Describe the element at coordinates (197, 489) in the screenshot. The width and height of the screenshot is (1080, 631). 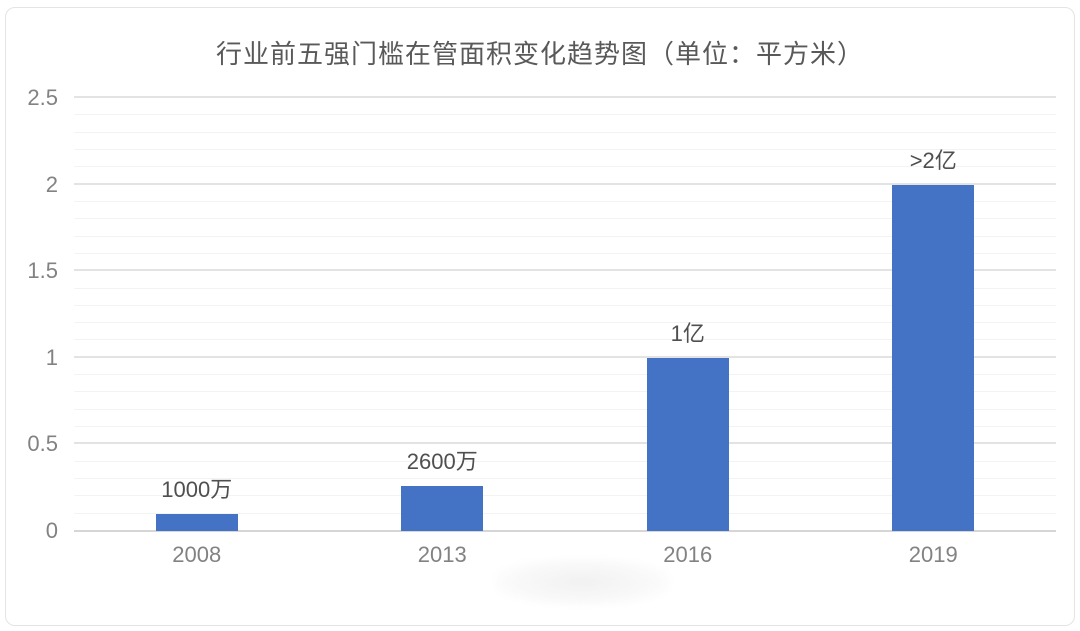
I see `data-label-2008: 1000万` at that location.